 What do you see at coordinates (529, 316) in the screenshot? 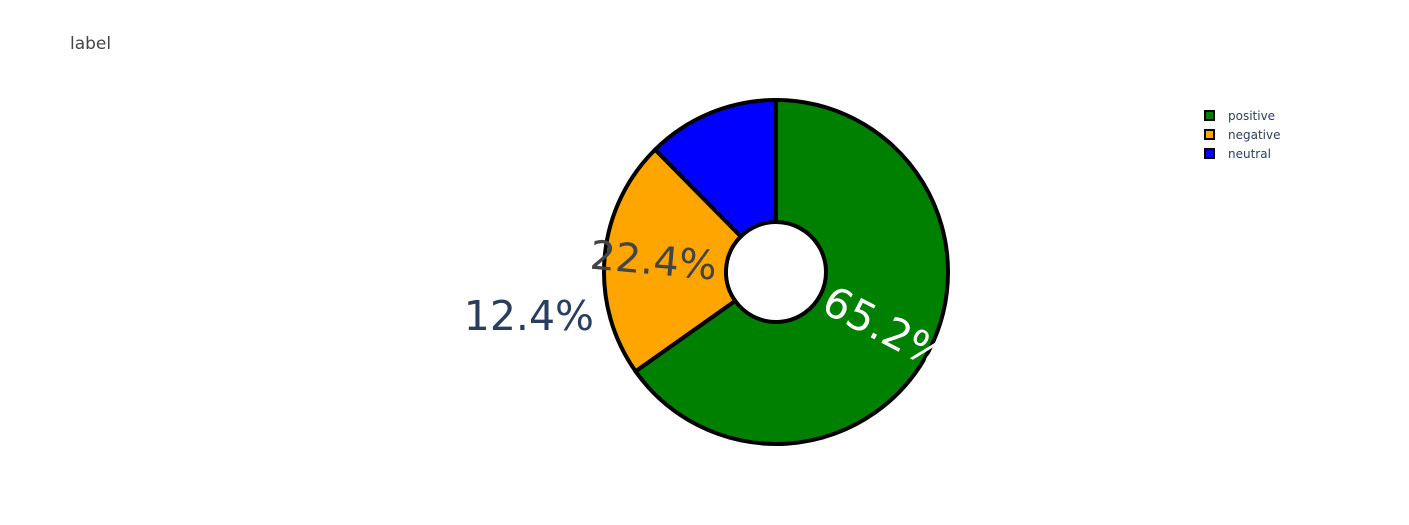
I see `slice-label-neutral: 12.4%` at bounding box center [529, 316].